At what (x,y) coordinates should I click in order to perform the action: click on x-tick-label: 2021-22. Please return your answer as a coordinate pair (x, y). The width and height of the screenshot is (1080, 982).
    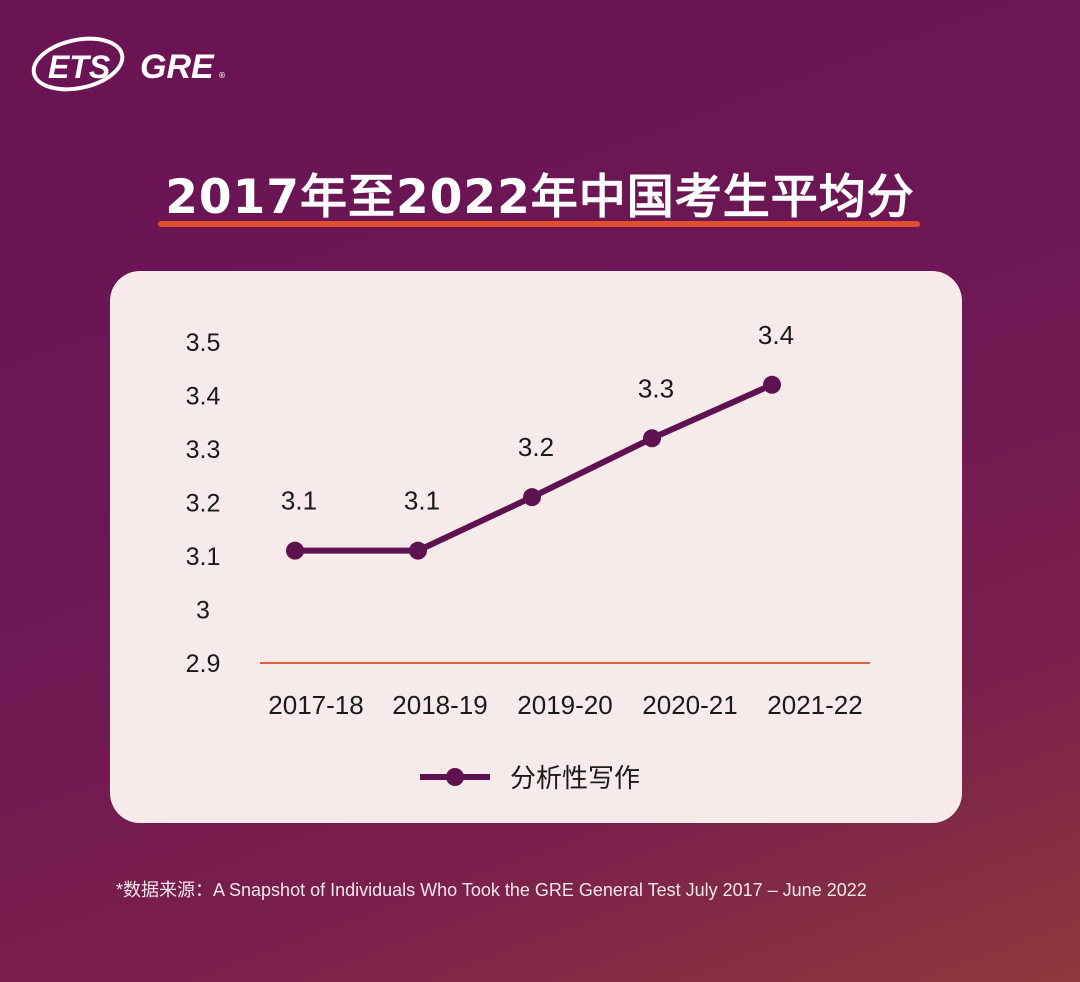
    Looking at the image, I should click on (814, 705).